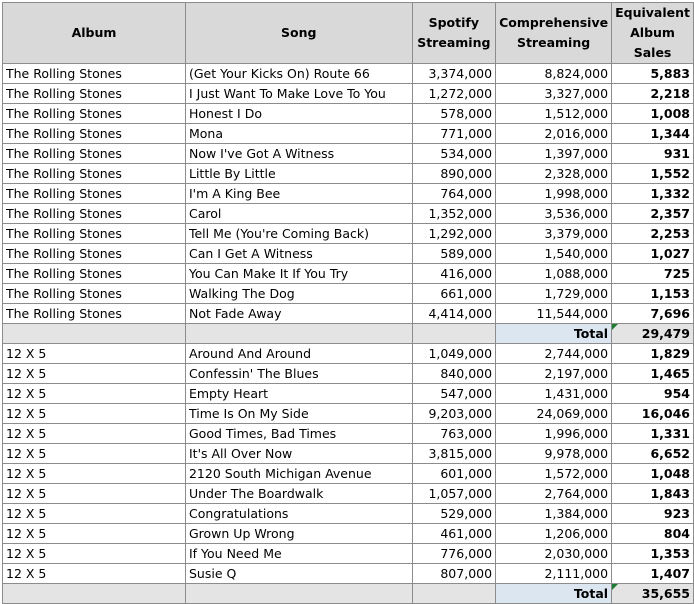  I want to click on comprehensive-streaming-cell: 3,327,000, so click(554, 93).